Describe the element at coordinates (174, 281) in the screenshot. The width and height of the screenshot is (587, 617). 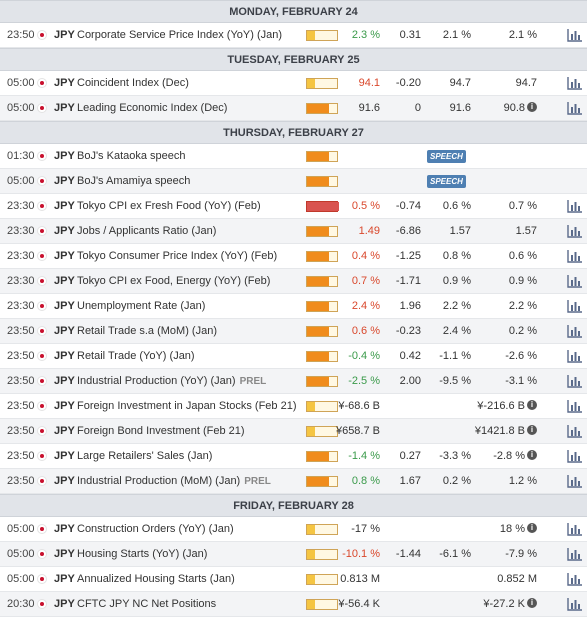
I see `event-name: Tokyo CPI ex Food, Energy (YoY) (Feb)` at that location.